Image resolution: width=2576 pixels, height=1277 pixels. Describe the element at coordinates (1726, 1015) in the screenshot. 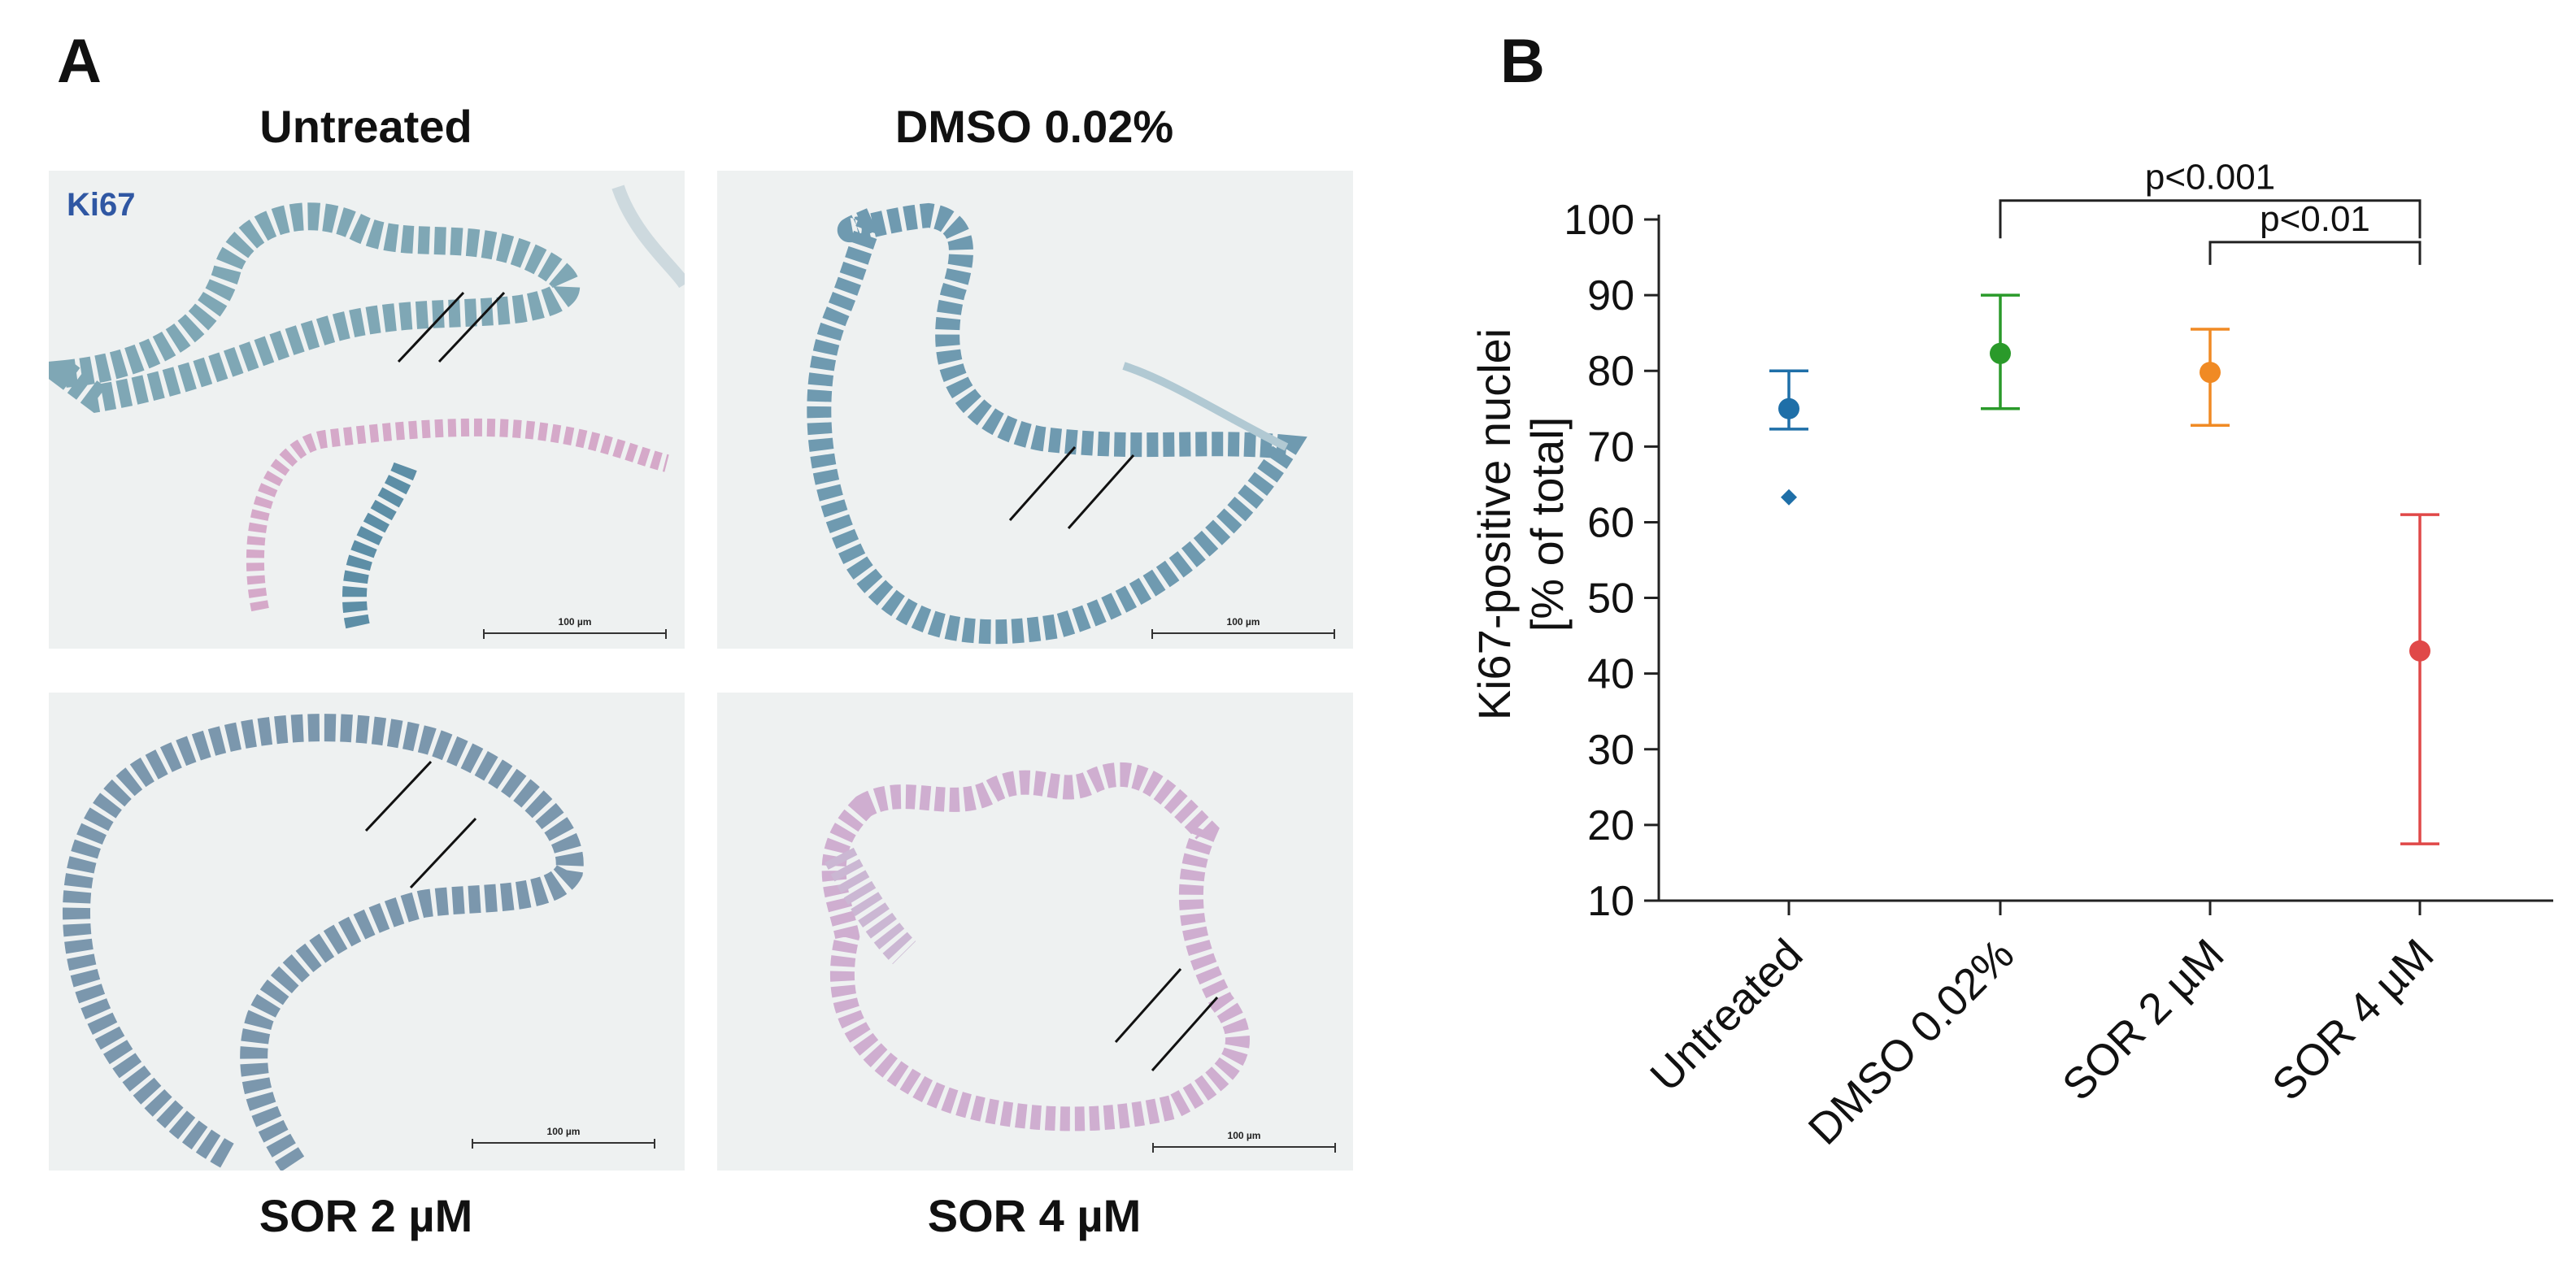

I see `x-tick-label: Untreated` at that location.